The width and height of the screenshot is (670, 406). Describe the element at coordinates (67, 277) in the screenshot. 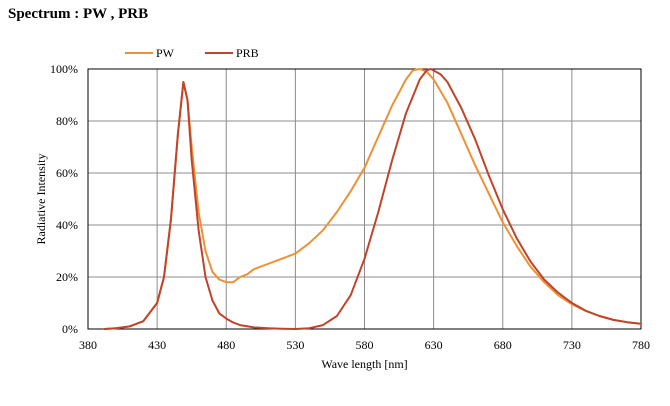

I see `y-tick-label: 20%` at that location.